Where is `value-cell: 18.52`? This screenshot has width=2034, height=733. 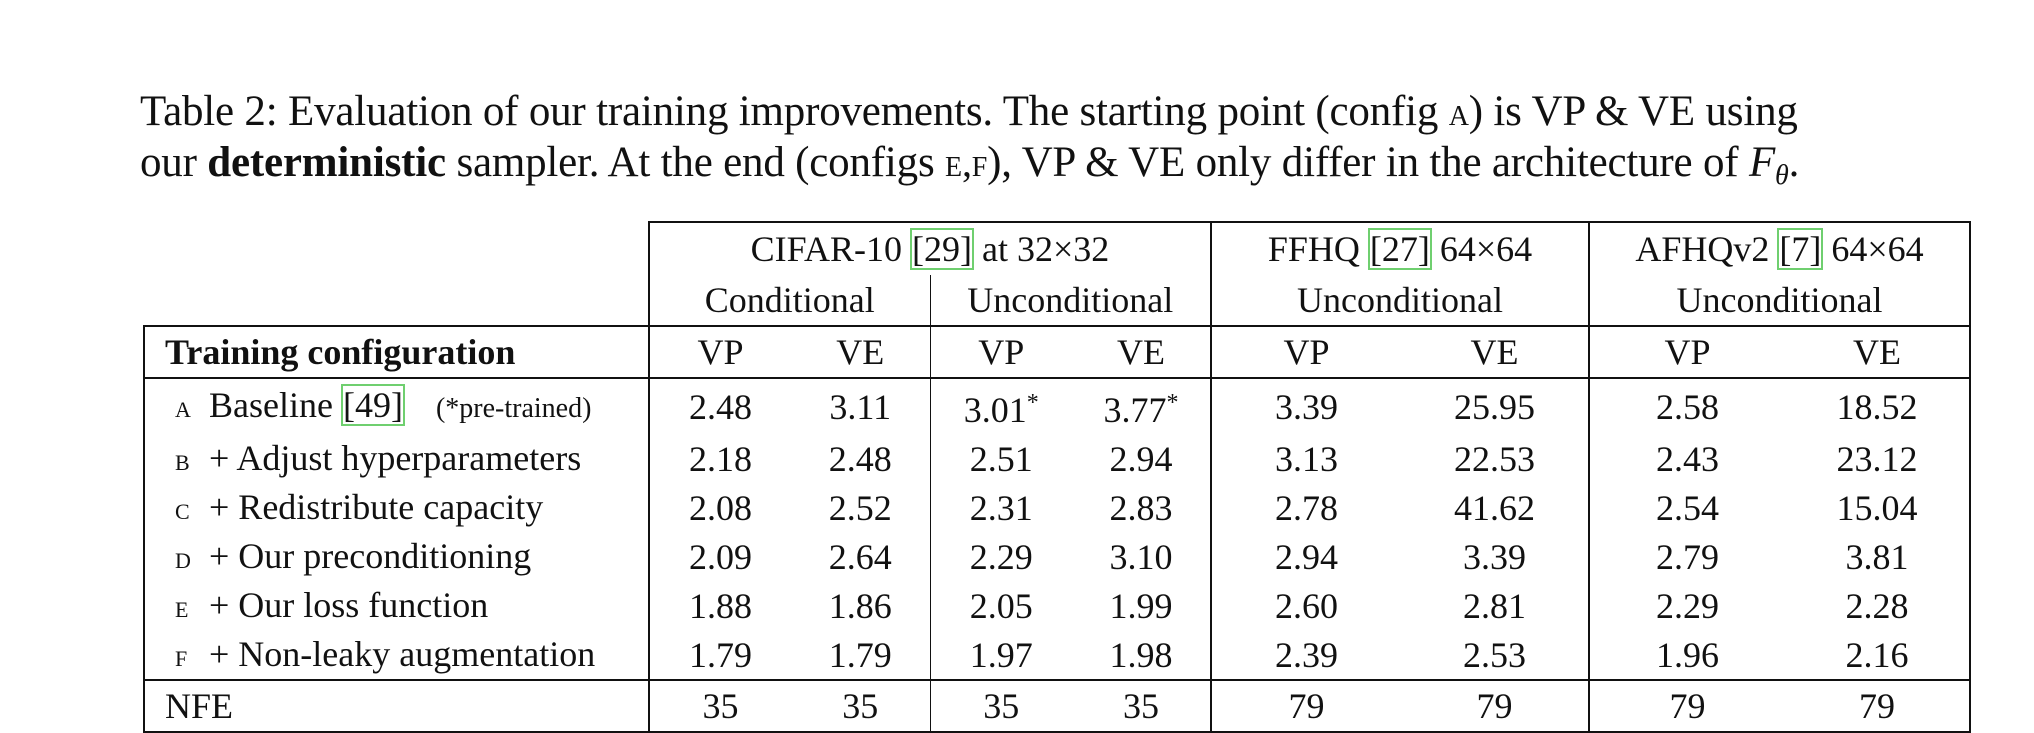
value-cell: 18.52 is located at coordinates (1878, 405).